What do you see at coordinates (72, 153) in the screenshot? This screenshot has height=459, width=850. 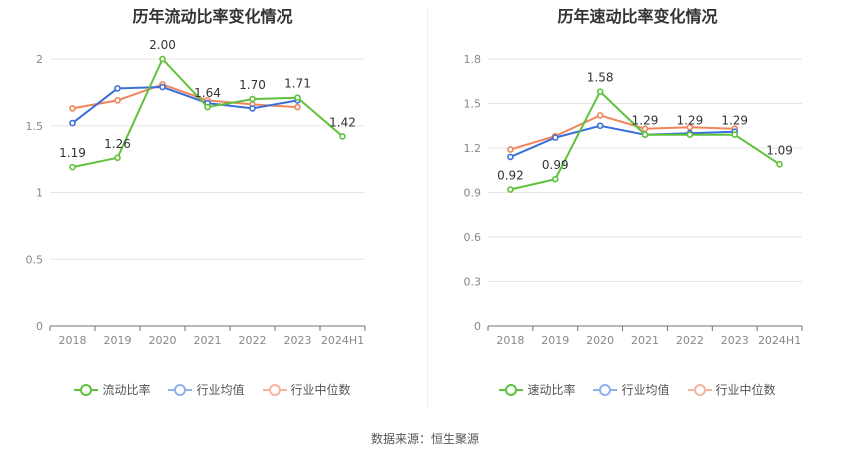 I see `data-label: 1.19` at bounding box center [72, 153].